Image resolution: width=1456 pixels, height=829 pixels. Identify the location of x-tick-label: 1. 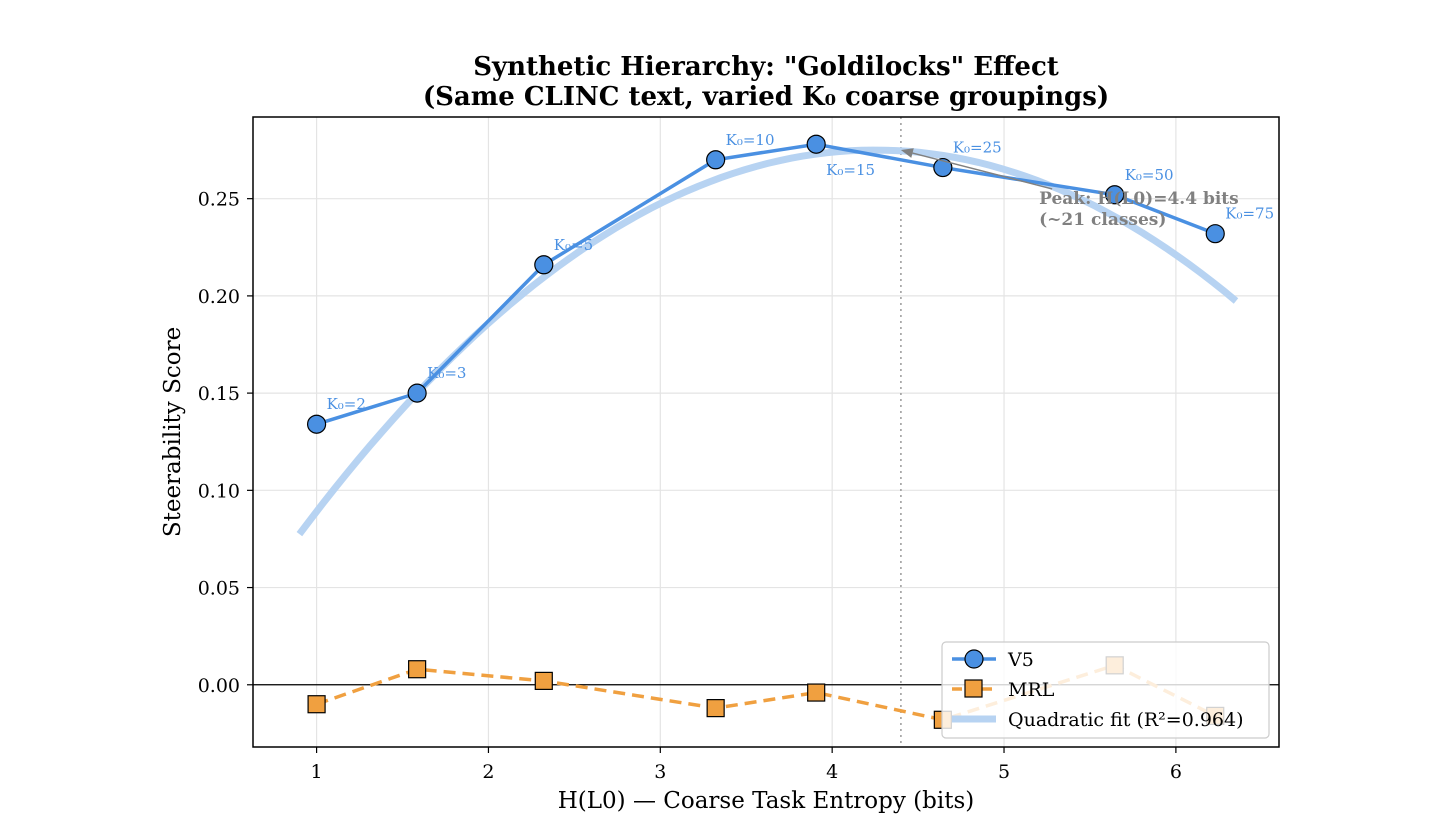
(317, 772).